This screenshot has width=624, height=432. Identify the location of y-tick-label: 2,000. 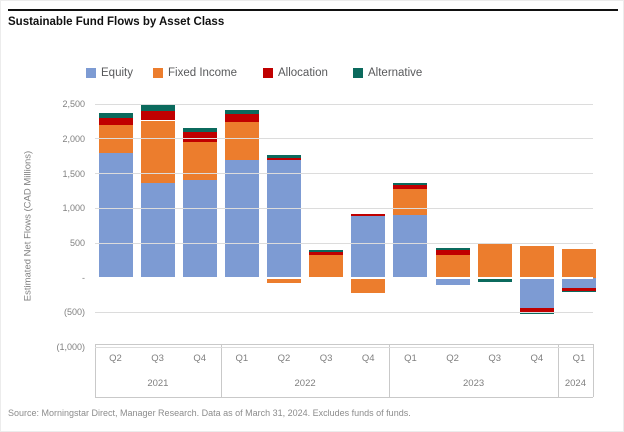
(73, 138).